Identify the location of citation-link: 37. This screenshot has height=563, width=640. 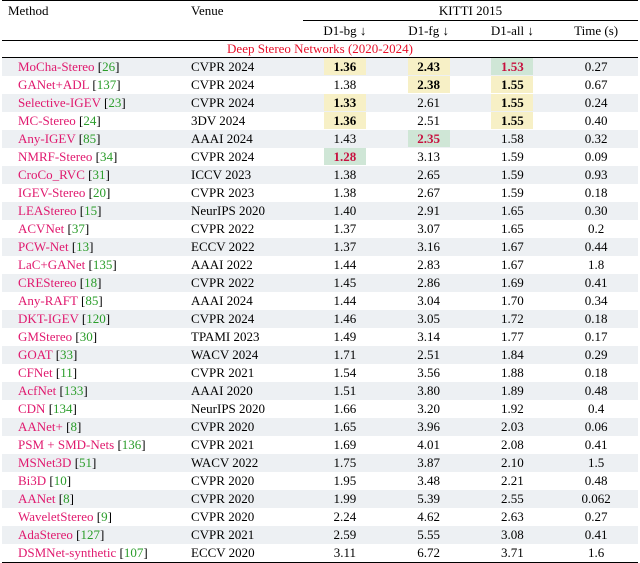
(78, 228).